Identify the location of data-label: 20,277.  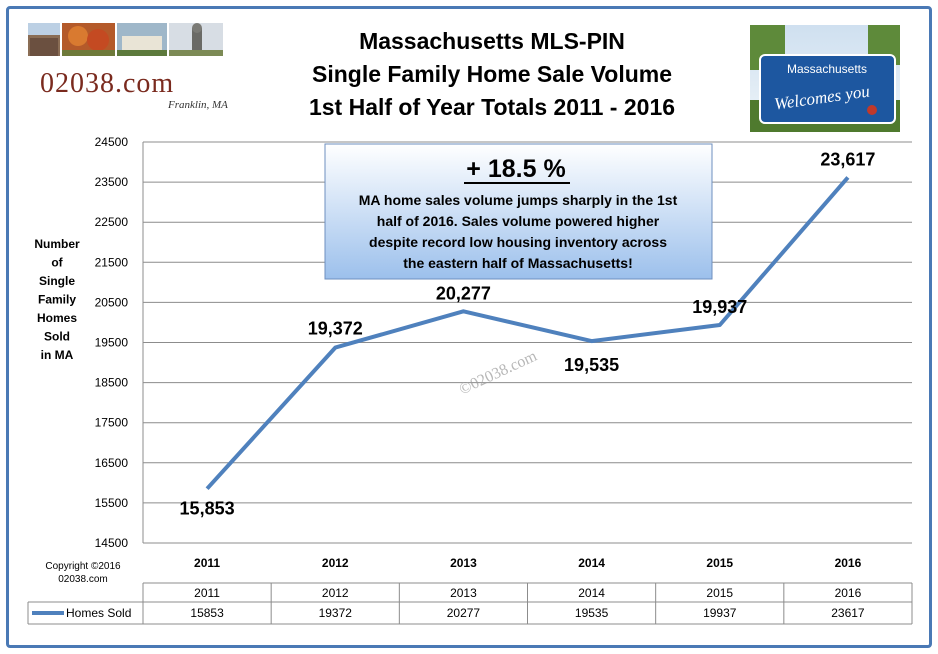
(463, 293).